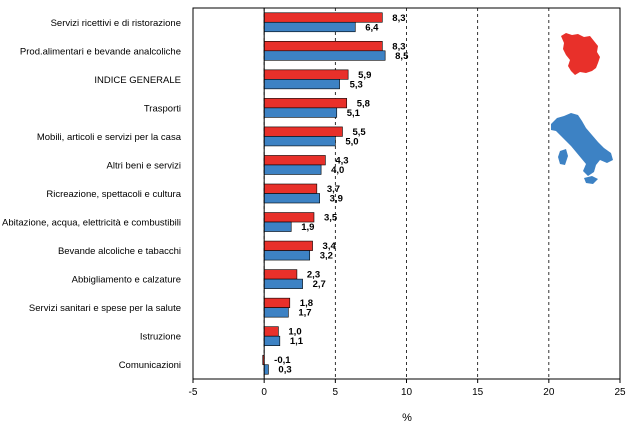 The width and height of the screenshot is (629, 426). What do you see at coordinates (100, 51) in the screenshot?
I see `category-label: Prod.alimentari e bevande analcoliche` at bounding box center [100, 51].